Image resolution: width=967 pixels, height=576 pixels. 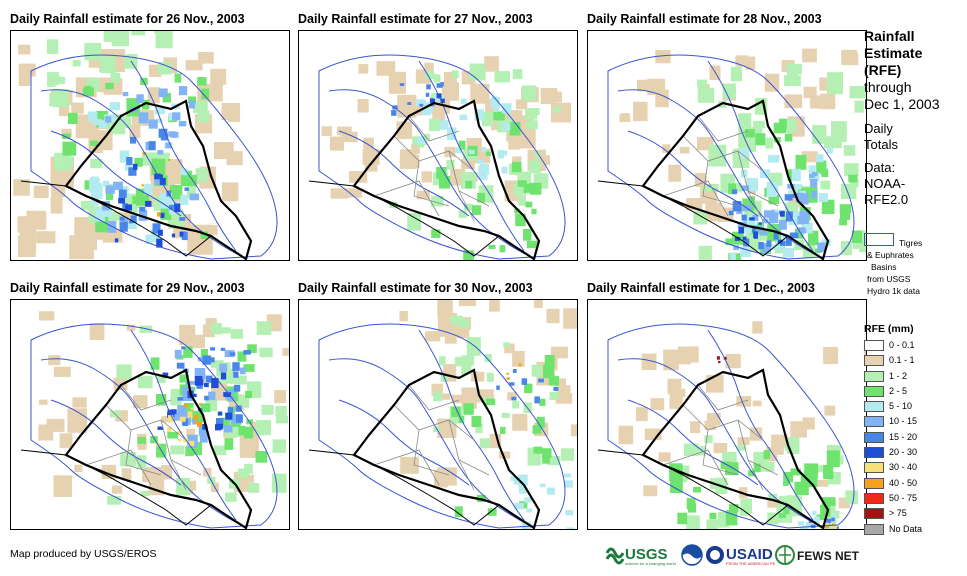 What do you see at coordinates (911, 243) in the screenshot?
I see `basin-line: Tigres` at bounding box center [911, 243].